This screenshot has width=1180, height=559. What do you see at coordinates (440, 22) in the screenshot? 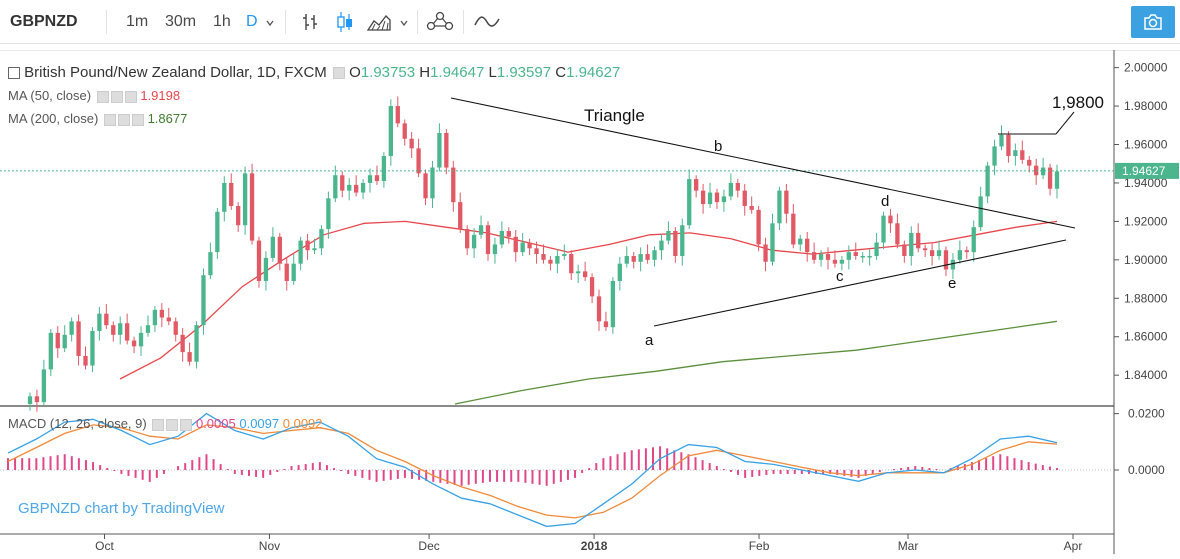
I see `compare-icon` at bounding box center [440, 22].